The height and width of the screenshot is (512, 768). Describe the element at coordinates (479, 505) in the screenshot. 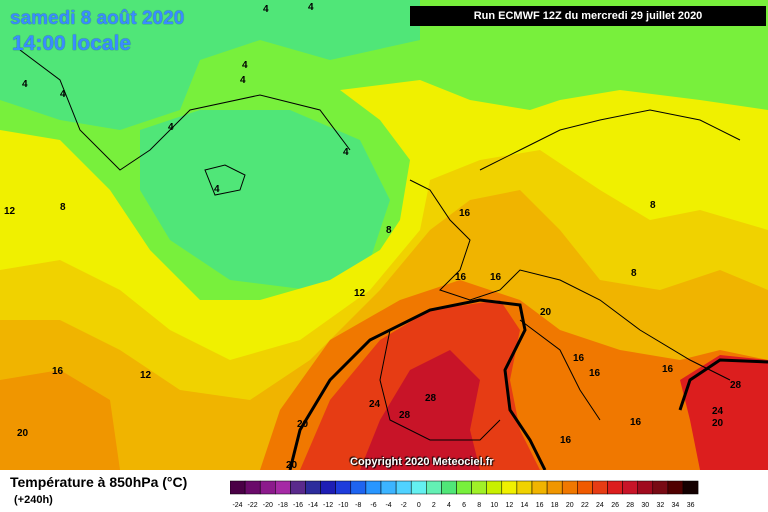

I see `legend-tick-label: 8` at that location.